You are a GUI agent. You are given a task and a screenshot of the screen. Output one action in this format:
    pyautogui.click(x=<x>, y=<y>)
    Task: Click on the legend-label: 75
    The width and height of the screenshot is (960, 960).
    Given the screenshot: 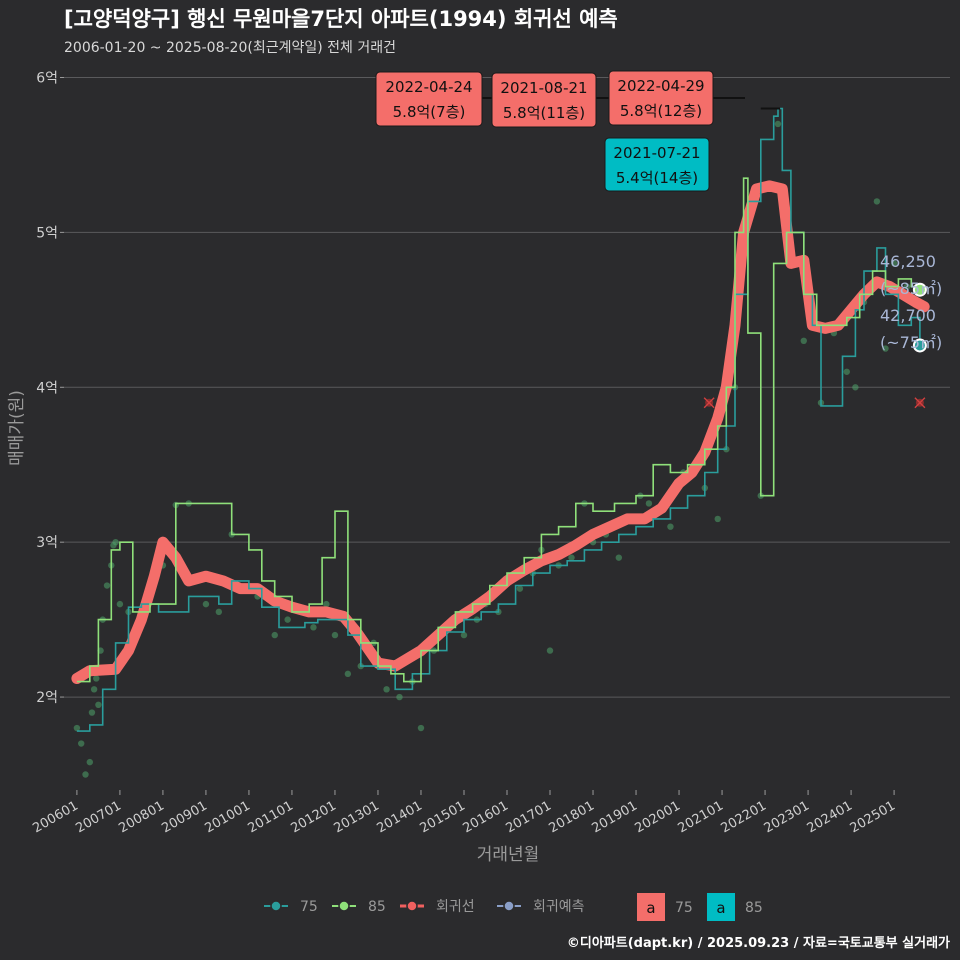 What is the action you would take?
    pyautogui.click(x=309, y=907)
    